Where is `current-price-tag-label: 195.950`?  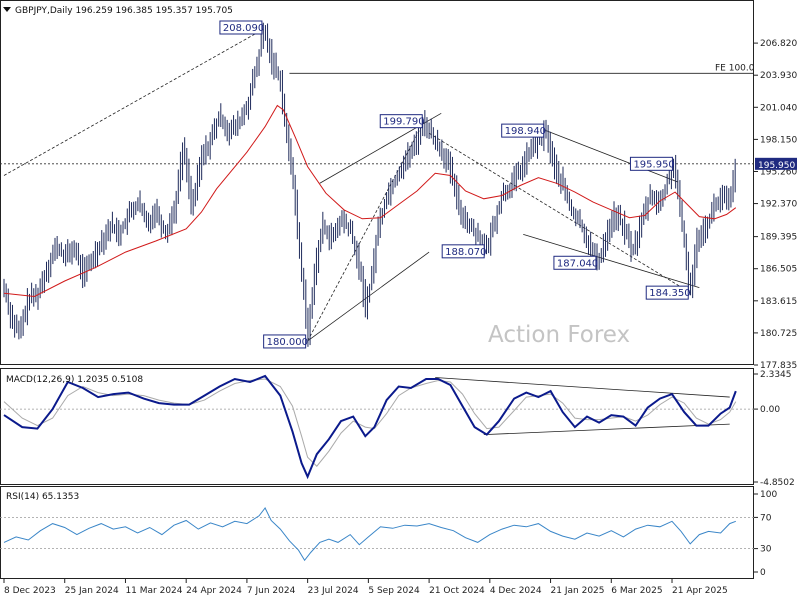 current-price-tag-label: 195.950 is located at coordinates (776, 166).